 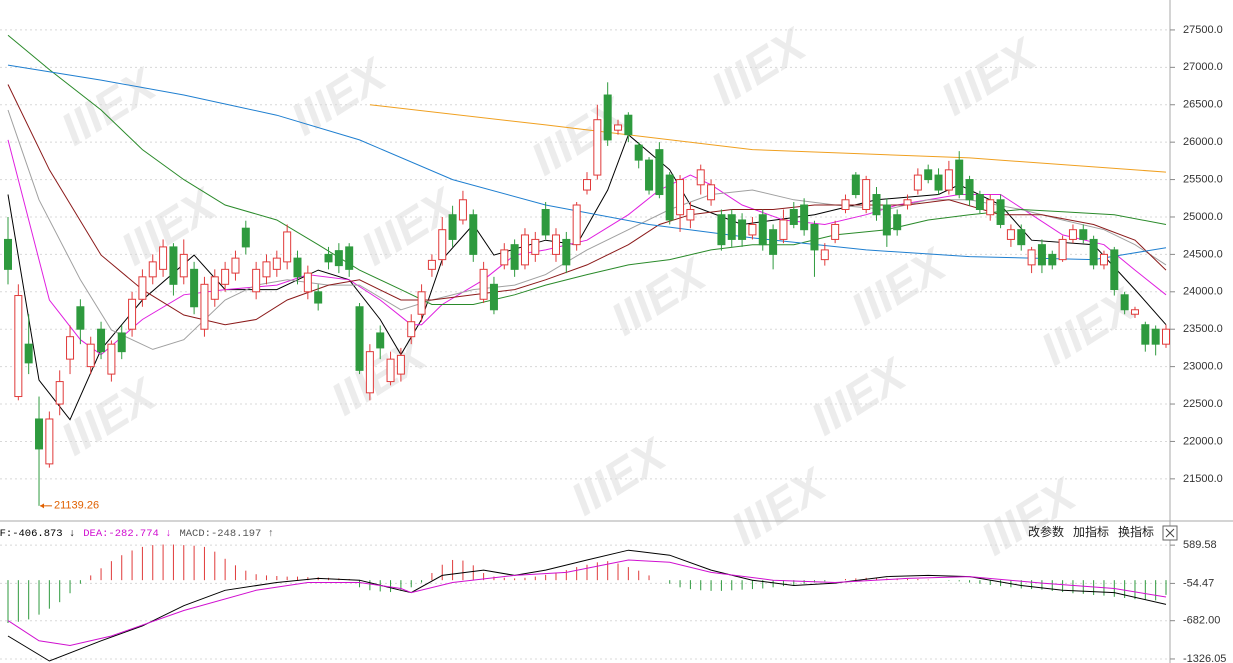 I want to click on annotation-arrowhead, so click(x=42, y=506).